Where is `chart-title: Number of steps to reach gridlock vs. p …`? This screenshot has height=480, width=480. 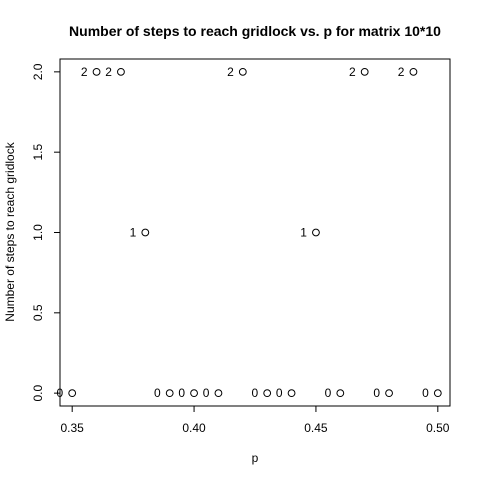 chart-title: Number of steps to reach gridlock vs. p … is located at coordinates (255, 31).